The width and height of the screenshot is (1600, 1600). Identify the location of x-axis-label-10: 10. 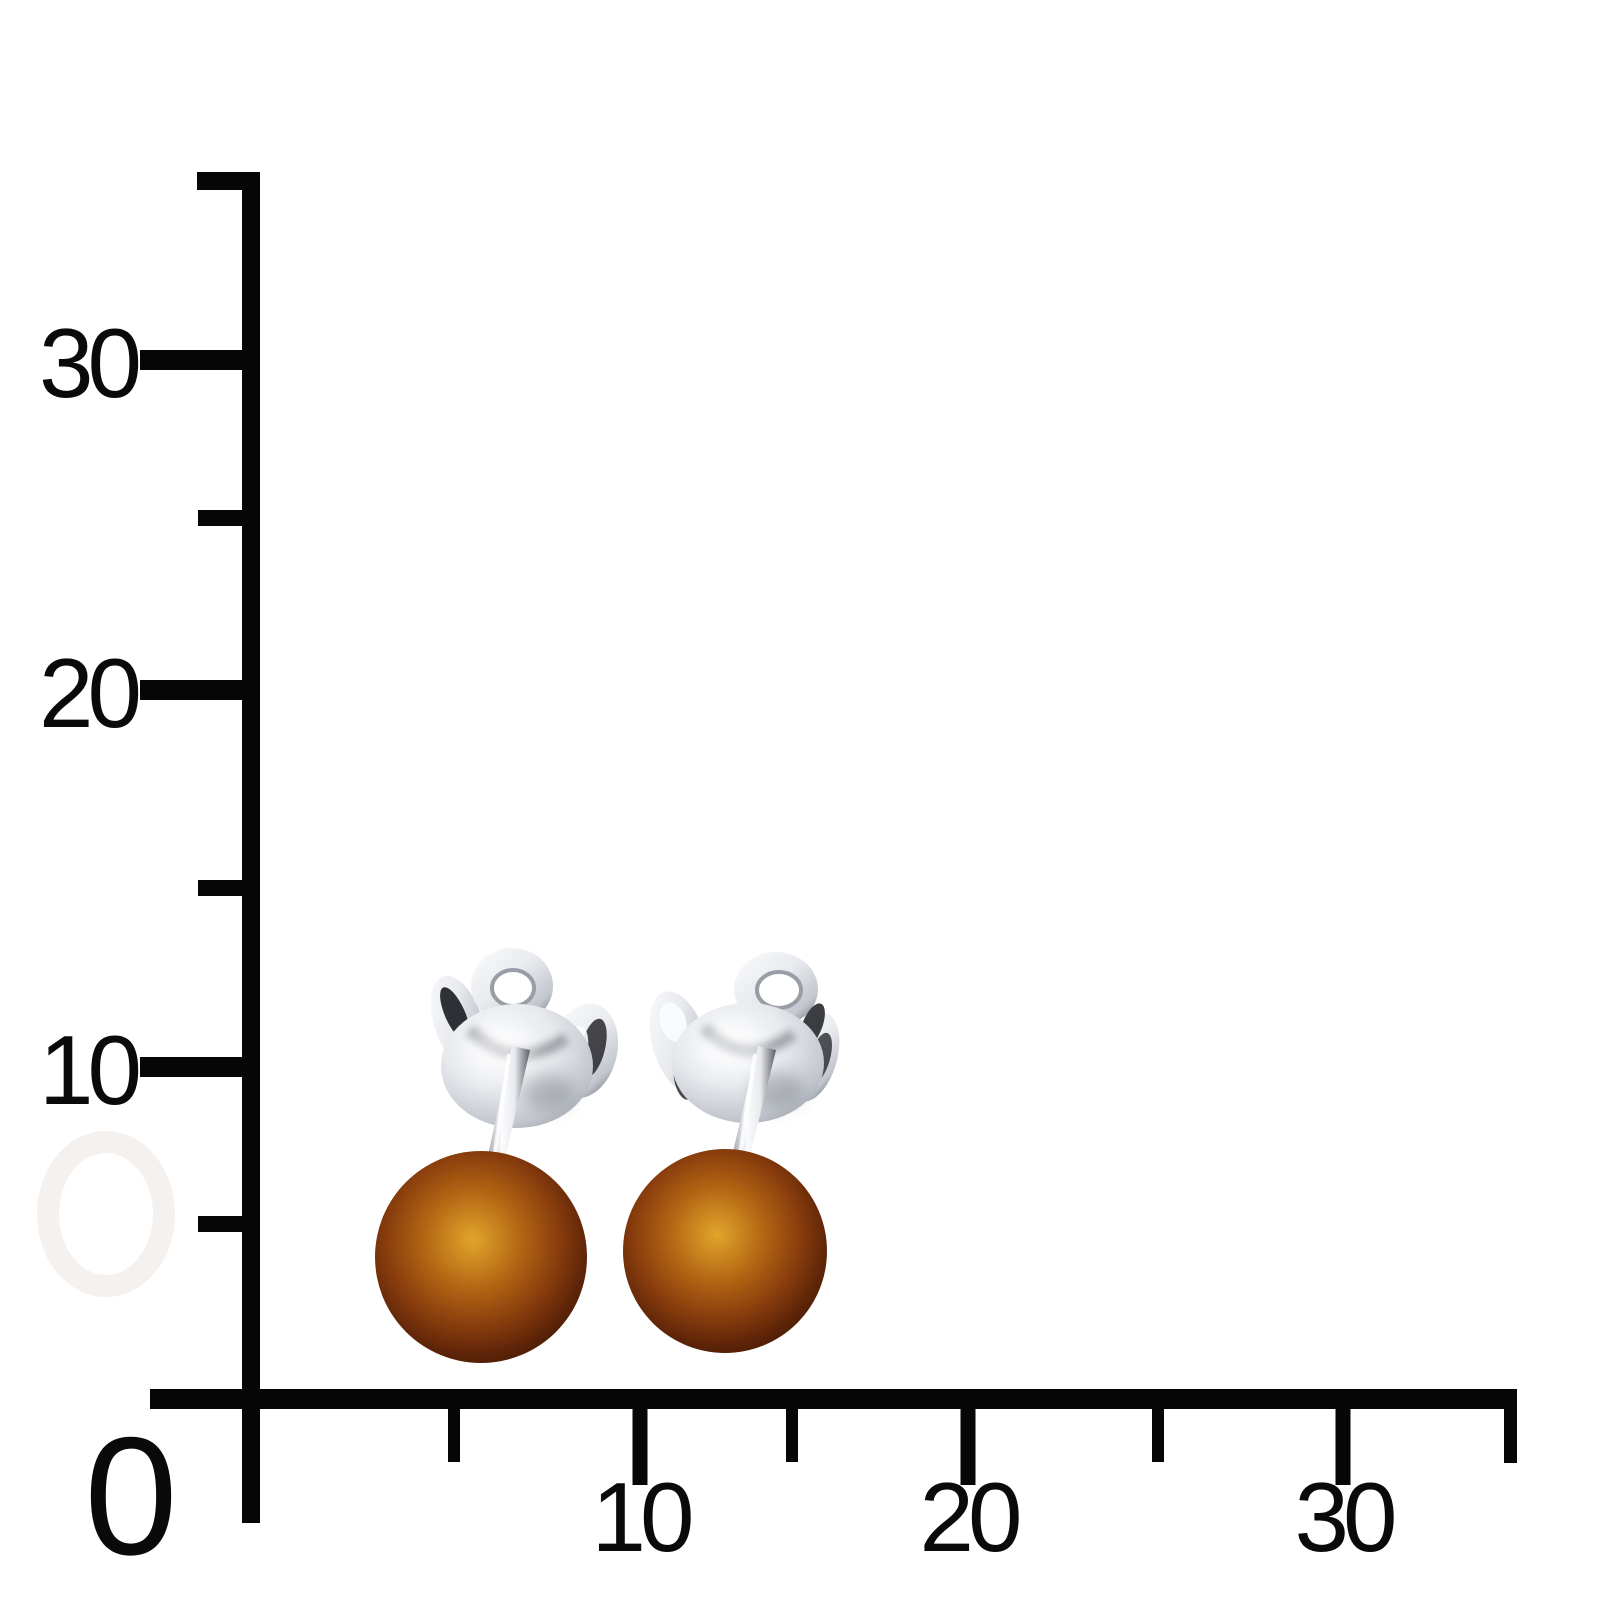
(641, 1517).